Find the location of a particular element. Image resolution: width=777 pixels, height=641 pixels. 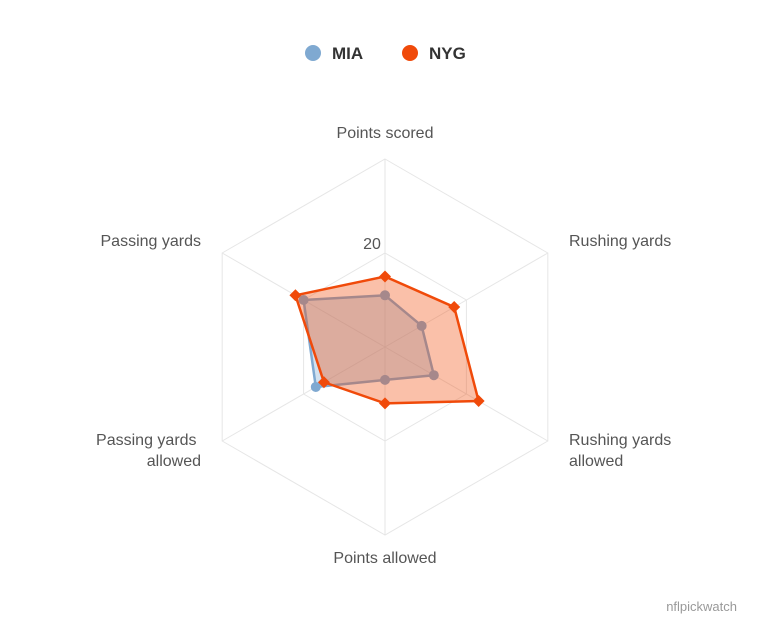

axis-label-passing-yards-allowed-line-1: Passing yards is located at coordinates (146, 440).